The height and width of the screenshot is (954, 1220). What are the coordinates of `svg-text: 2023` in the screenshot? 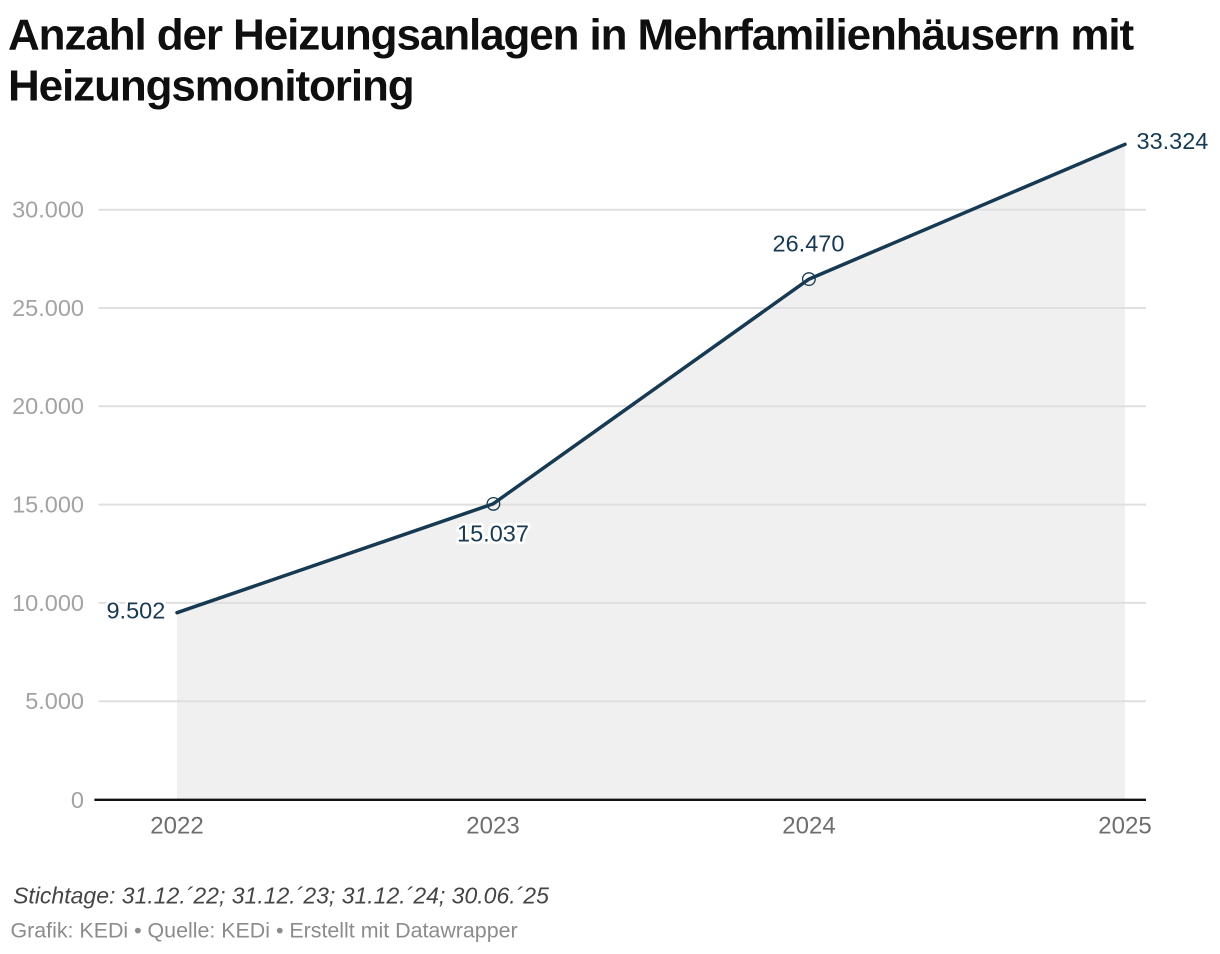 It's located at (492, 825).